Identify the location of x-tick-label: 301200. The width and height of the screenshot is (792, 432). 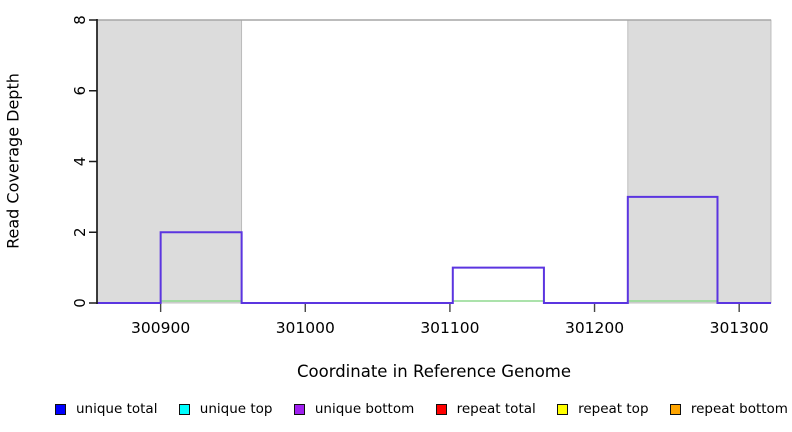
(594, 328).